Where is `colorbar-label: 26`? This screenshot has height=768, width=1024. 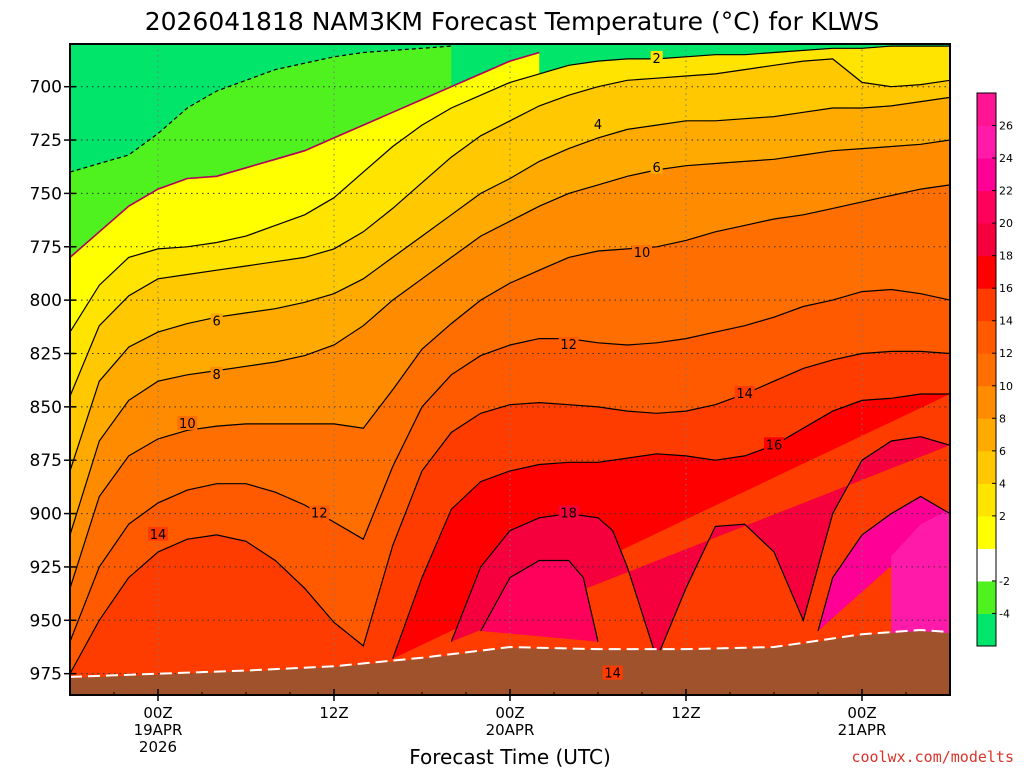 colorbar-label: 26 is located at coordinates (1006, 126).